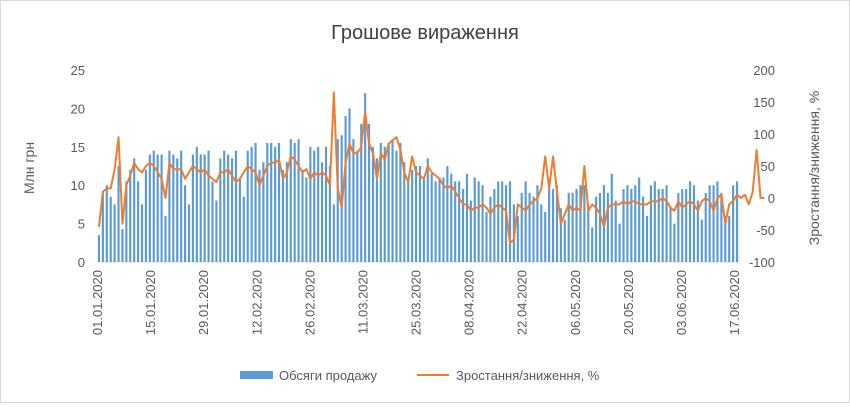  What do you see at coordinates (762, 262) in the screenshot?
I see `right-tick-label: -100` at bounding box center [762, 262].